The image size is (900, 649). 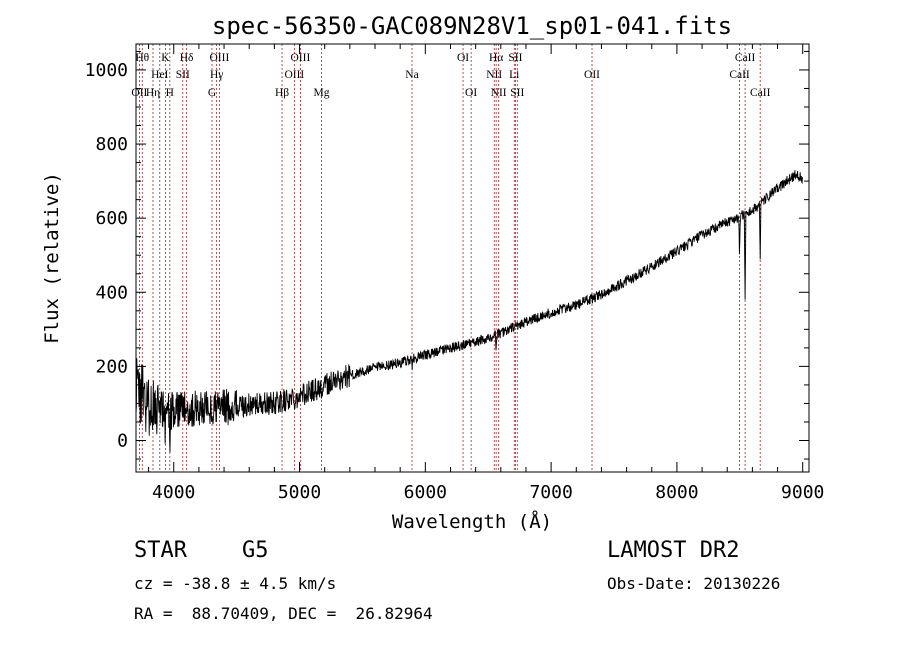 I want to click on spectral-line-label: Hα, so click(x=496, y=58).